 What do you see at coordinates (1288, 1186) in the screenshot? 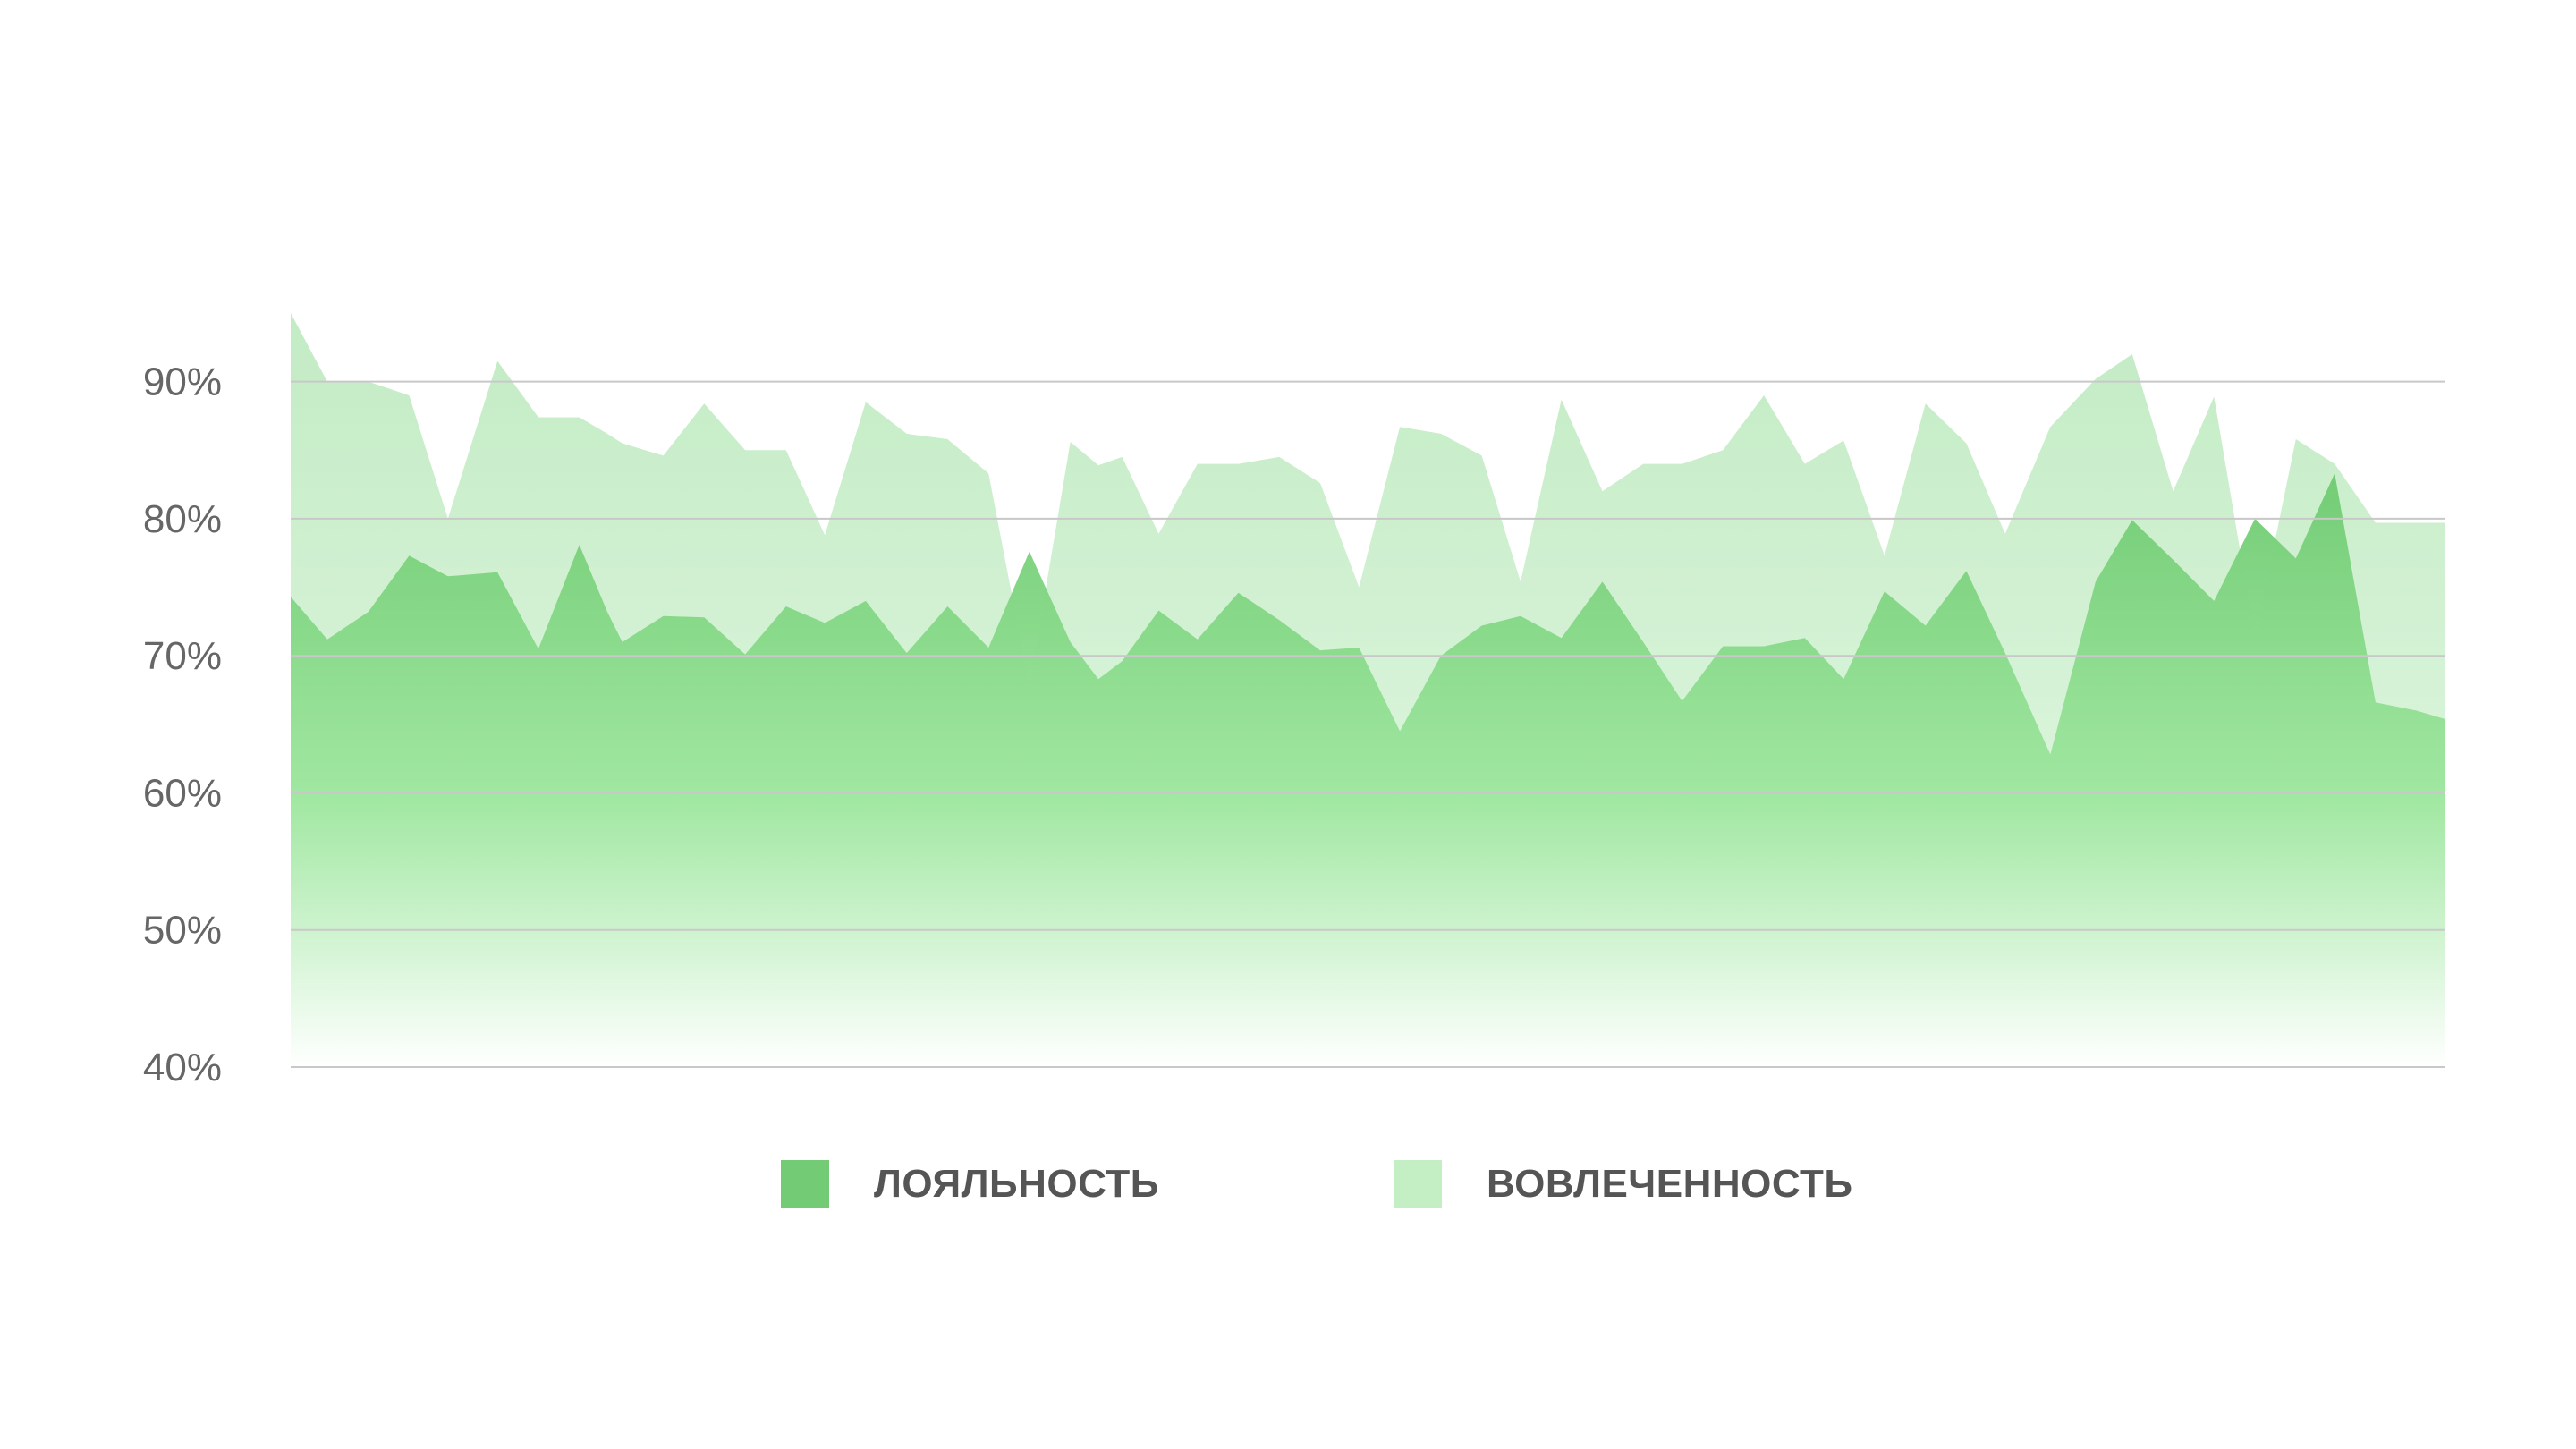
I see `legend: ЛОЯЛЬНОСТЬ ВОВЛЕЧЕННОСТЬ` at bounding box center [1288, 1186].